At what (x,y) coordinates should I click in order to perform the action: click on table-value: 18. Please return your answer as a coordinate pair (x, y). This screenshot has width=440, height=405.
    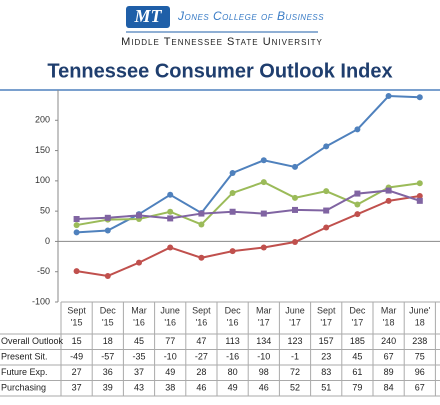
    Looking at the image, I should click on (108, 341).